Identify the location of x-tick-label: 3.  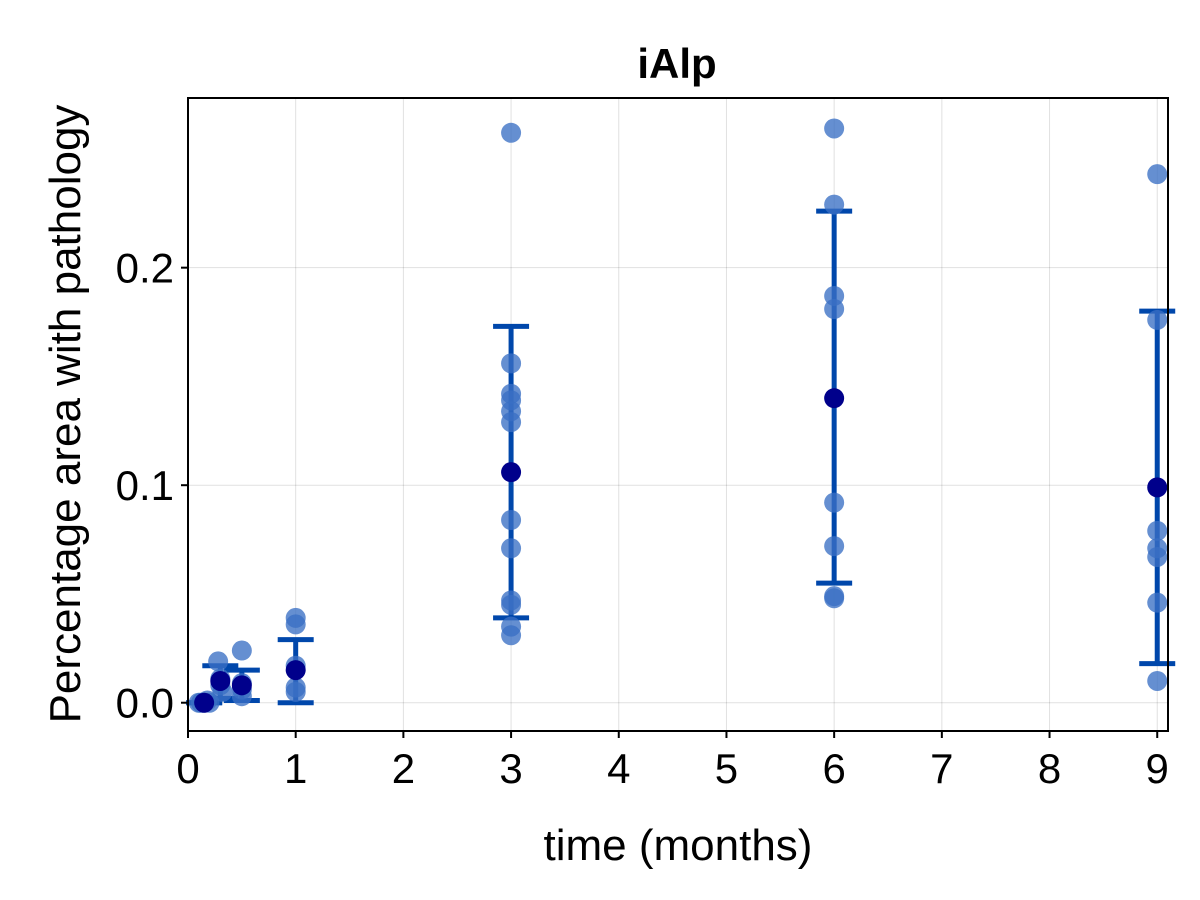
(510, 768).